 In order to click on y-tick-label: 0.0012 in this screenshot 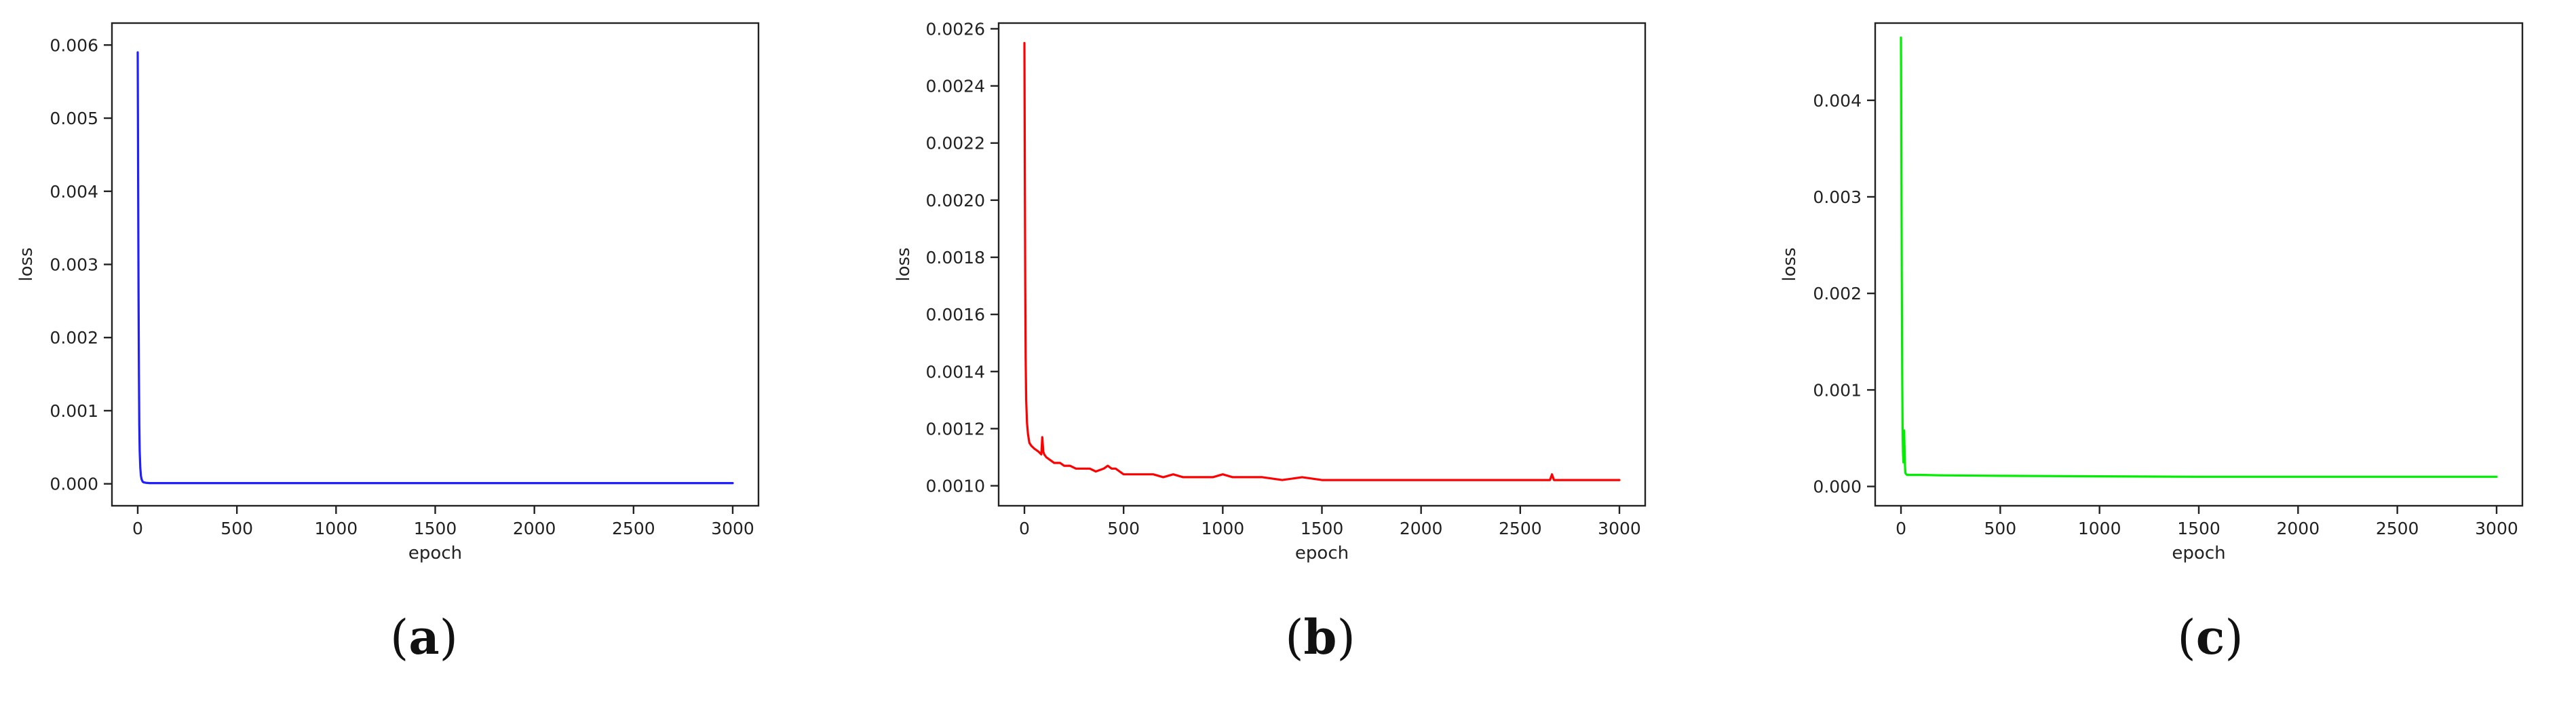, I will do `click(955, 429)`.